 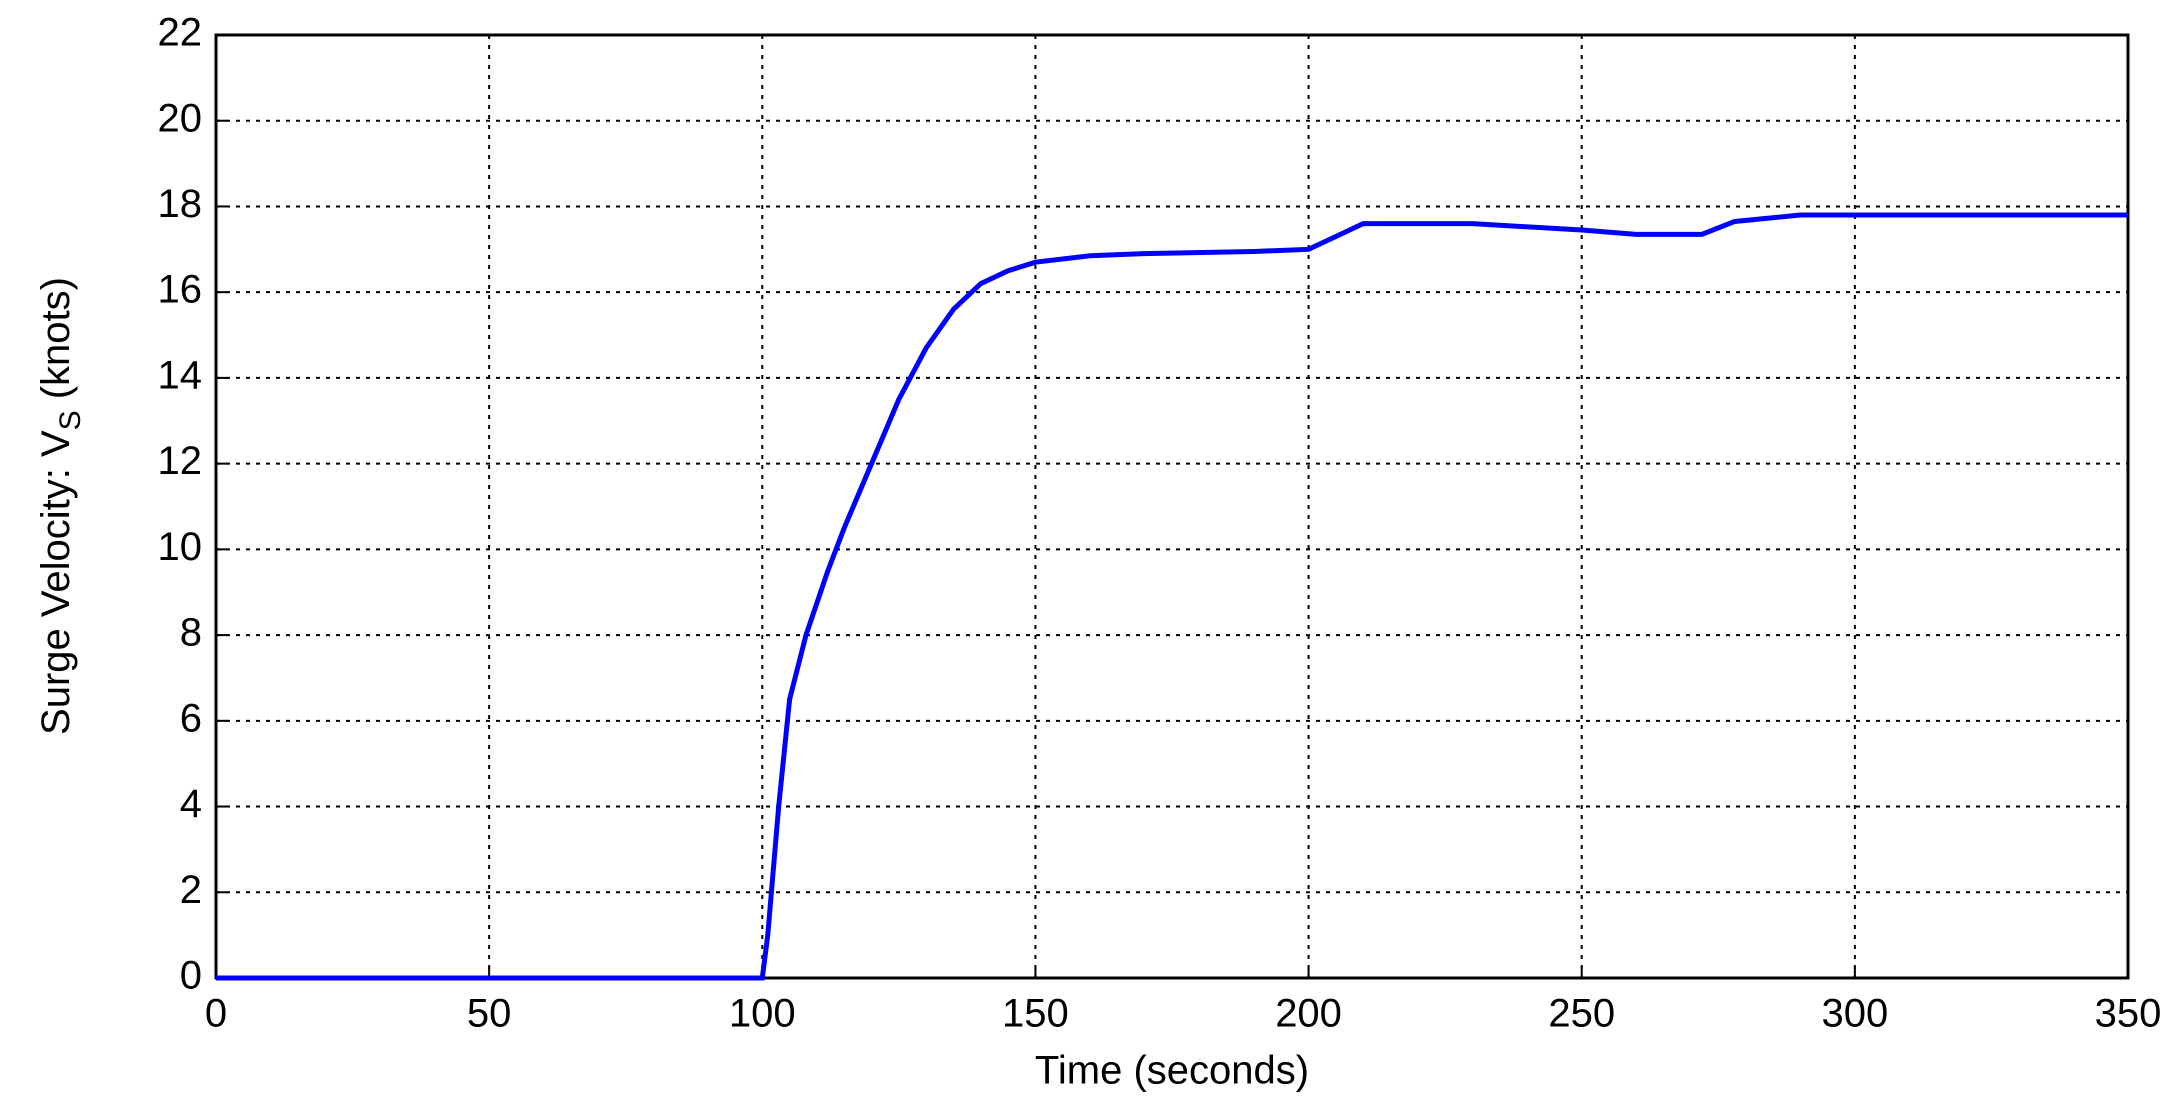 I want to click on x-tick-label: 300, so click(x=1854, y=1014).